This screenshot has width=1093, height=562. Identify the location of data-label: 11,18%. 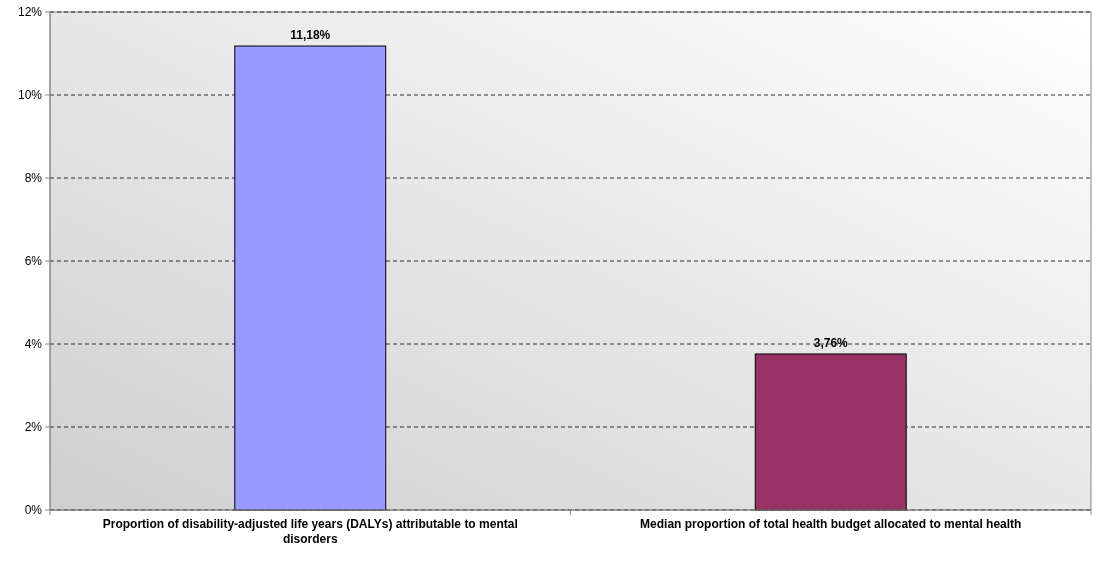
(310, 35).